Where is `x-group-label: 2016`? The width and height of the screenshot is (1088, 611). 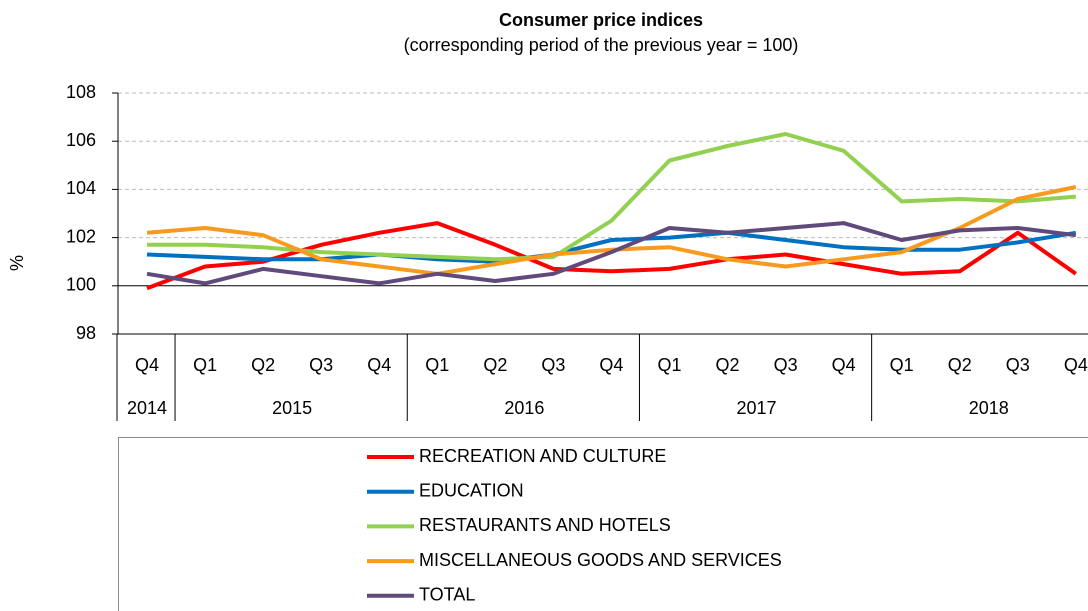 x-group-label: 2016 is located at coordinates (524, 408).